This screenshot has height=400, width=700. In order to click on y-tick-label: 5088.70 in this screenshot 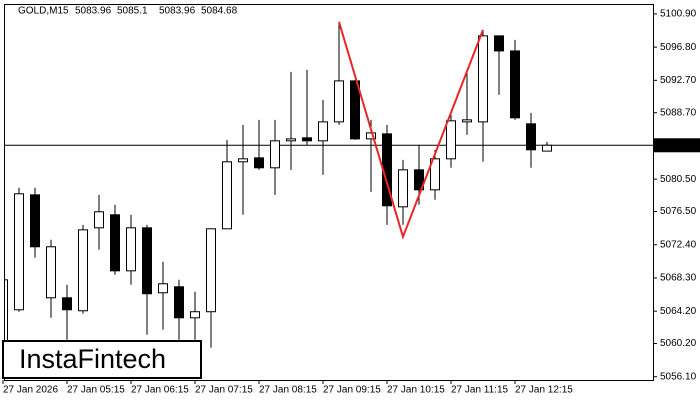, I will do `click(678, 112)`.